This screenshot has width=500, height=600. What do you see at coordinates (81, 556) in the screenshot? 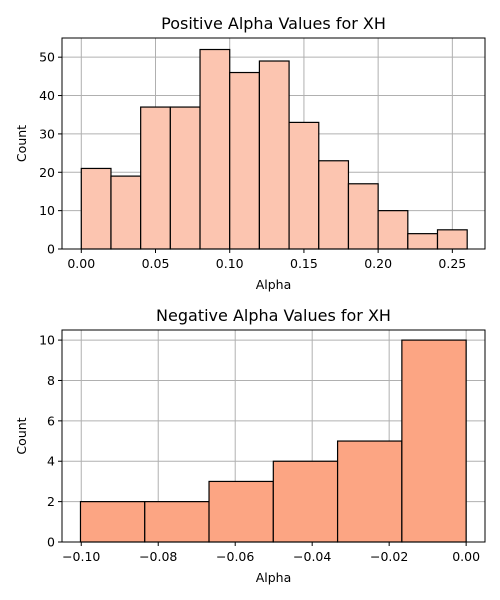
I see `x-tick-label: −0.10` at bounding box center [81, 556].